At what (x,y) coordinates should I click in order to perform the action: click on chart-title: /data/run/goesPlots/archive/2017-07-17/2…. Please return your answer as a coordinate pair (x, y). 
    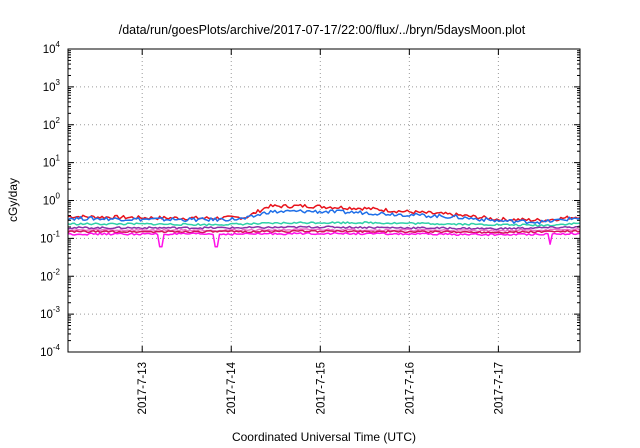
    Looking at the image, I should click on (322, 30).